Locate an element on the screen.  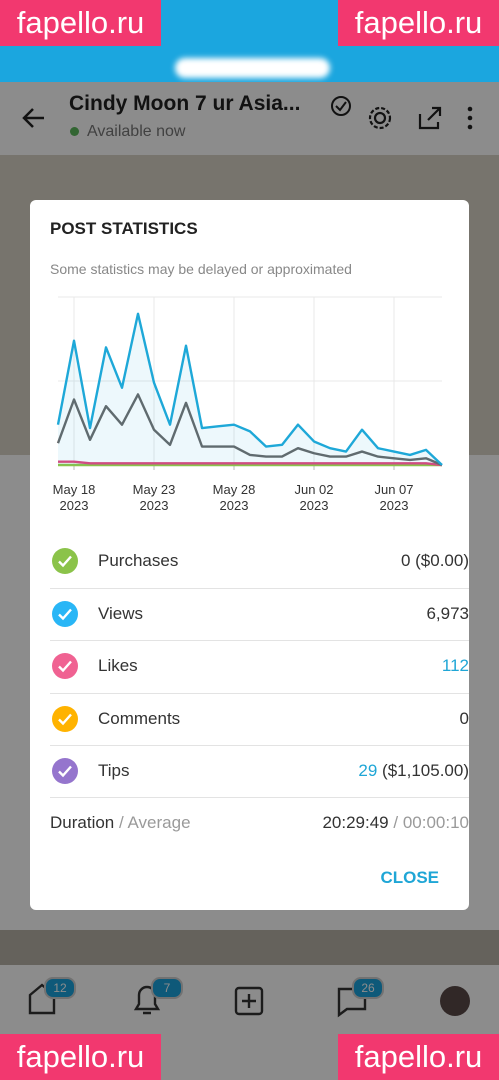
stat-row: Likes 112 is located at coordinates (259, 666).